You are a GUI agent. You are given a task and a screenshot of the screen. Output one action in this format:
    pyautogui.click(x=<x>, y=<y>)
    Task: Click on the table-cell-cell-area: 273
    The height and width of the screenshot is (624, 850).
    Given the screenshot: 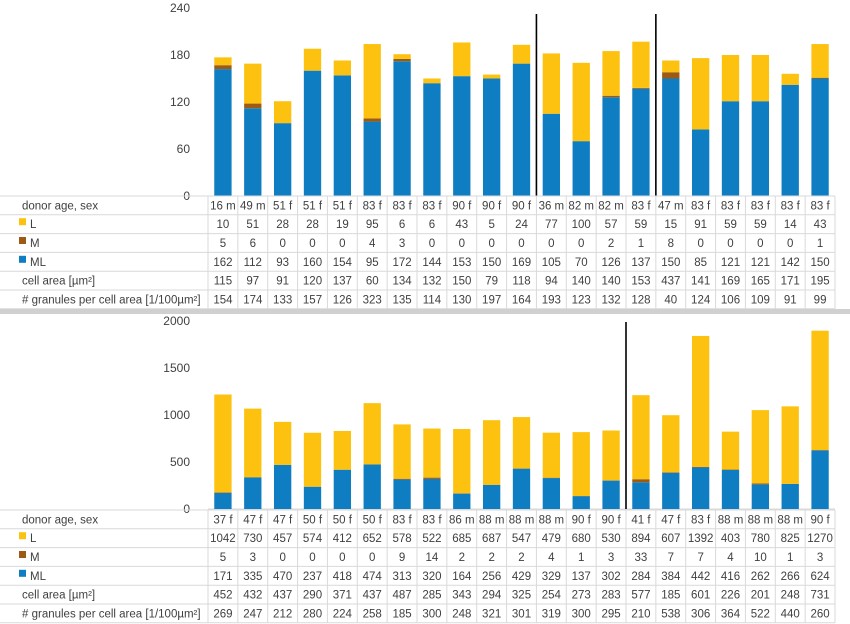 What is the action you would take?
    pyautogui.click(x=581, y=596)
    